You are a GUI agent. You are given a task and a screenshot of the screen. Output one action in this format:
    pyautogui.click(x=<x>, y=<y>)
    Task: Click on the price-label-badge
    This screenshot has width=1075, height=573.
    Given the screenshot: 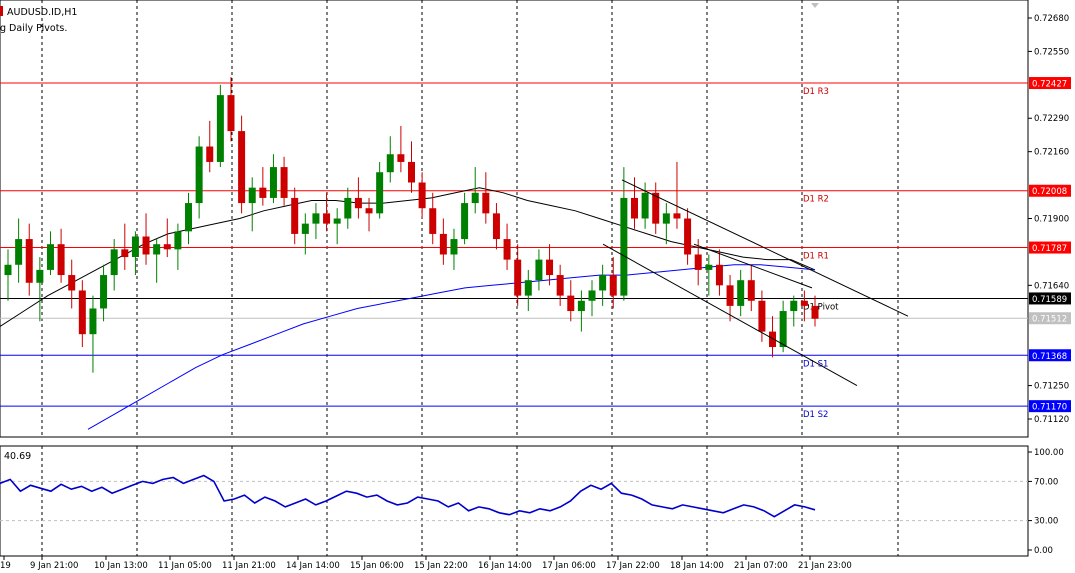 What is the action you would take?
    pyautogui.click(x=1050, y=355)
    